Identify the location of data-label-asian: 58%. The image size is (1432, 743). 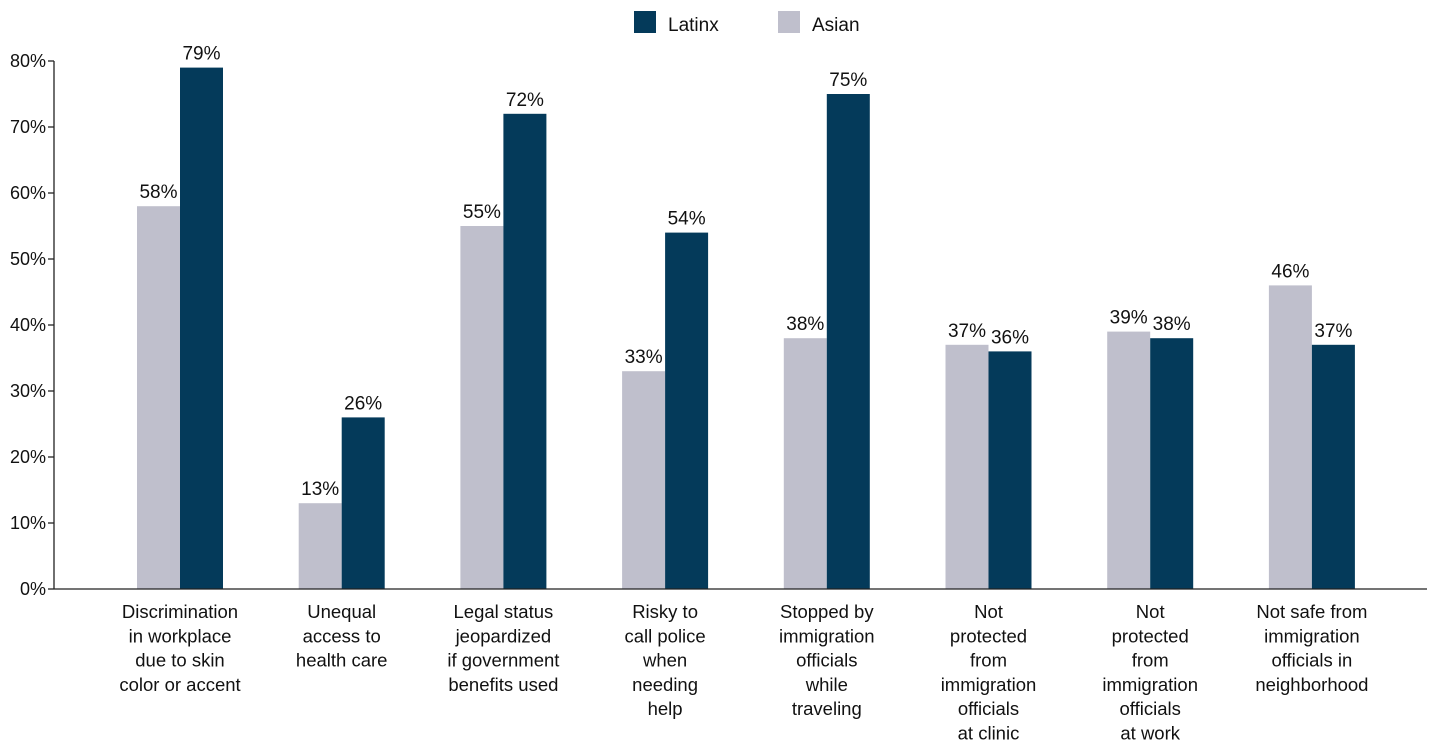
(158, 192).